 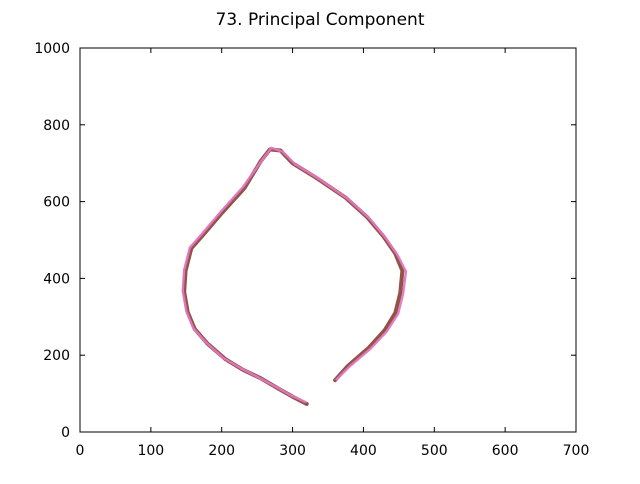 What do you see at coordinates (292, 451) in the screenshot?
I see `x-tick-label-3: 300` at bounding box center [292, 451].